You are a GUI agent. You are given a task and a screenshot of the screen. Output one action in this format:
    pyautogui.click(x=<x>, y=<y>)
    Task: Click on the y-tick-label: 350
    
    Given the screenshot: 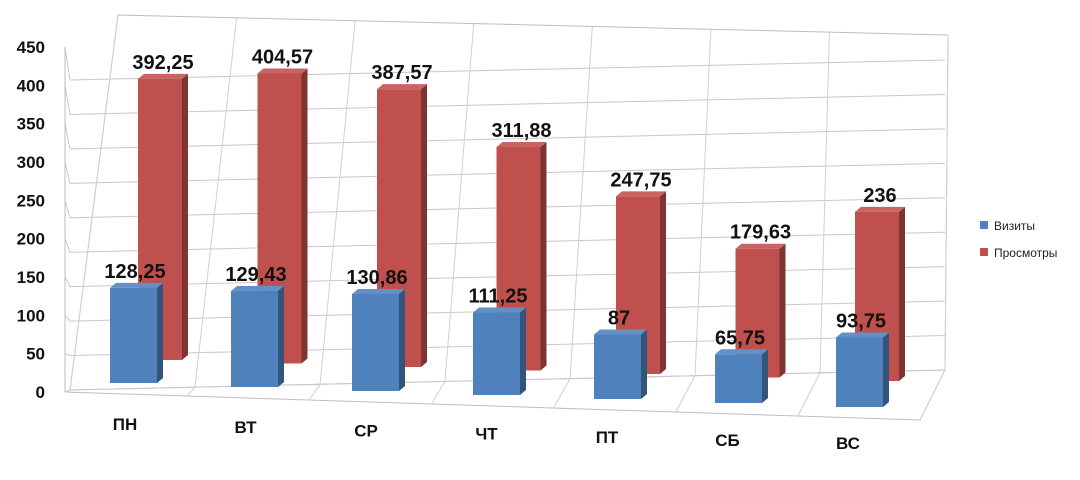 What is the action you would take?
    pyautogui.click(x=31, y=124)
    